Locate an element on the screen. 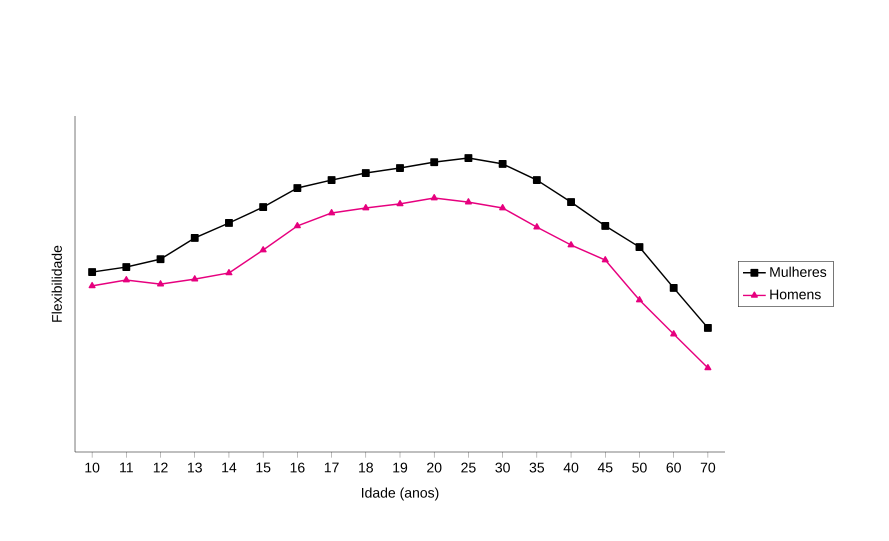 The width and height of the screenshot is (889, 541). x-tick-label: 13 is located at coordinates (195, 467).